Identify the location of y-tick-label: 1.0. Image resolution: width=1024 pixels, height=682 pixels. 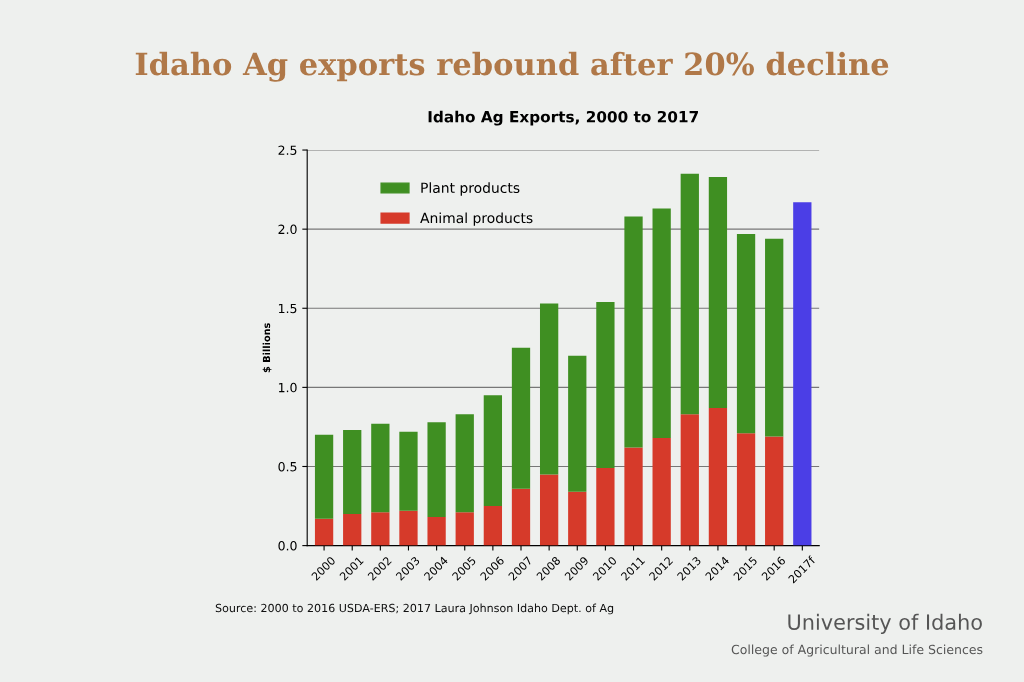
(287, 387).